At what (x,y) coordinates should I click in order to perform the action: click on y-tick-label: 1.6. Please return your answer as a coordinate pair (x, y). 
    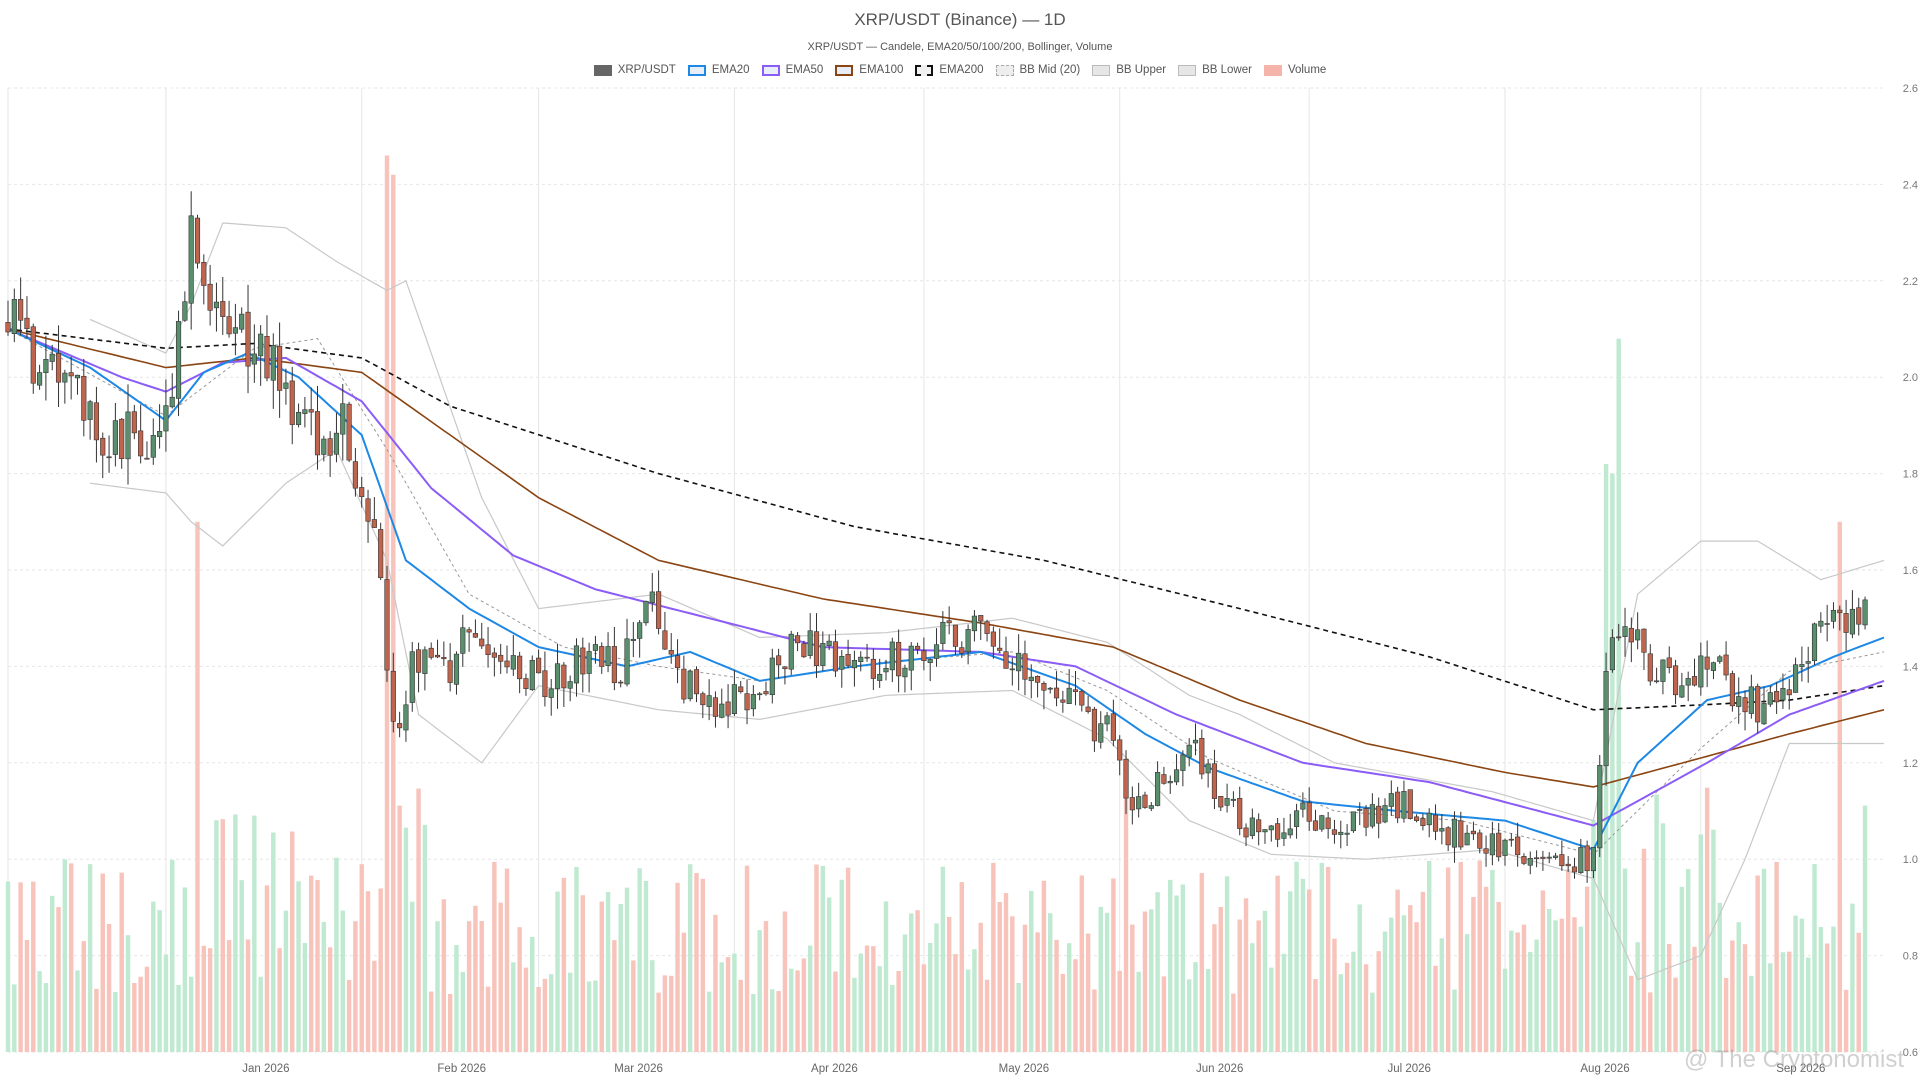
    Looking at the image, I should click on (1910, 571).